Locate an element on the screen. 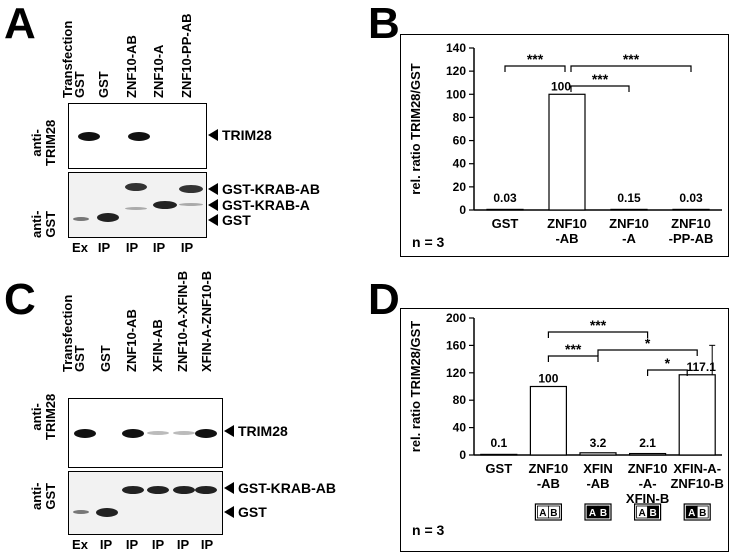 This screenshot has height=557, width=734. blot-label-anti-gst-c: anti- GST is located at coordinates (43, 496).